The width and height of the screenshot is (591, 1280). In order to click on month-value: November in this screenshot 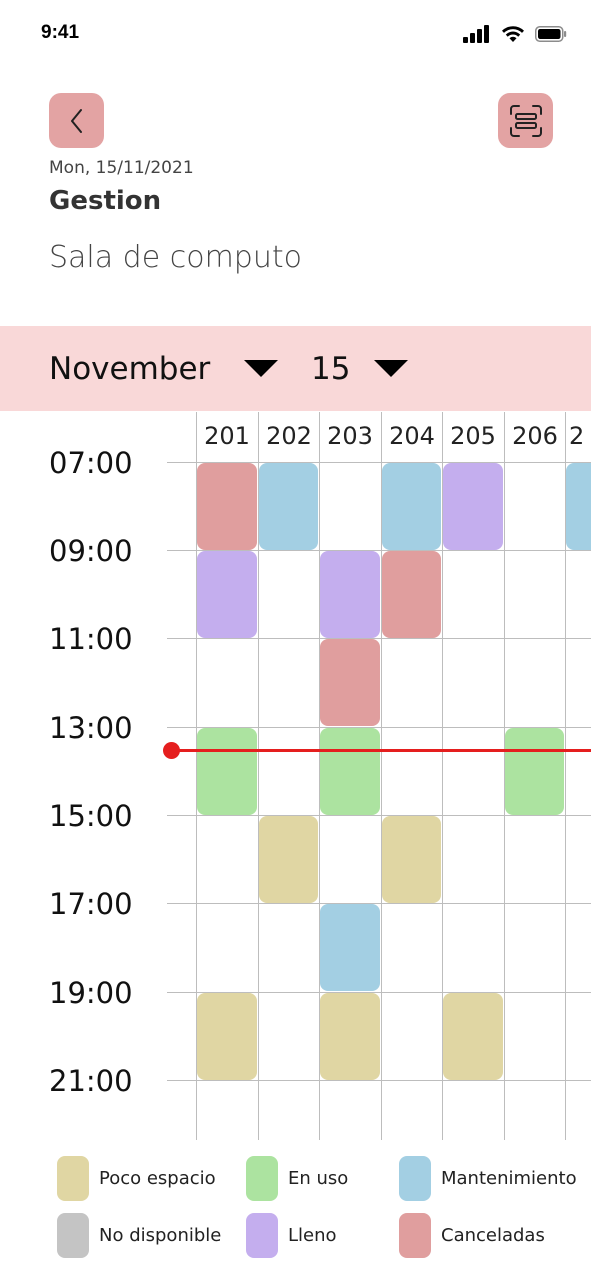, I will do `click(130, 368)`.